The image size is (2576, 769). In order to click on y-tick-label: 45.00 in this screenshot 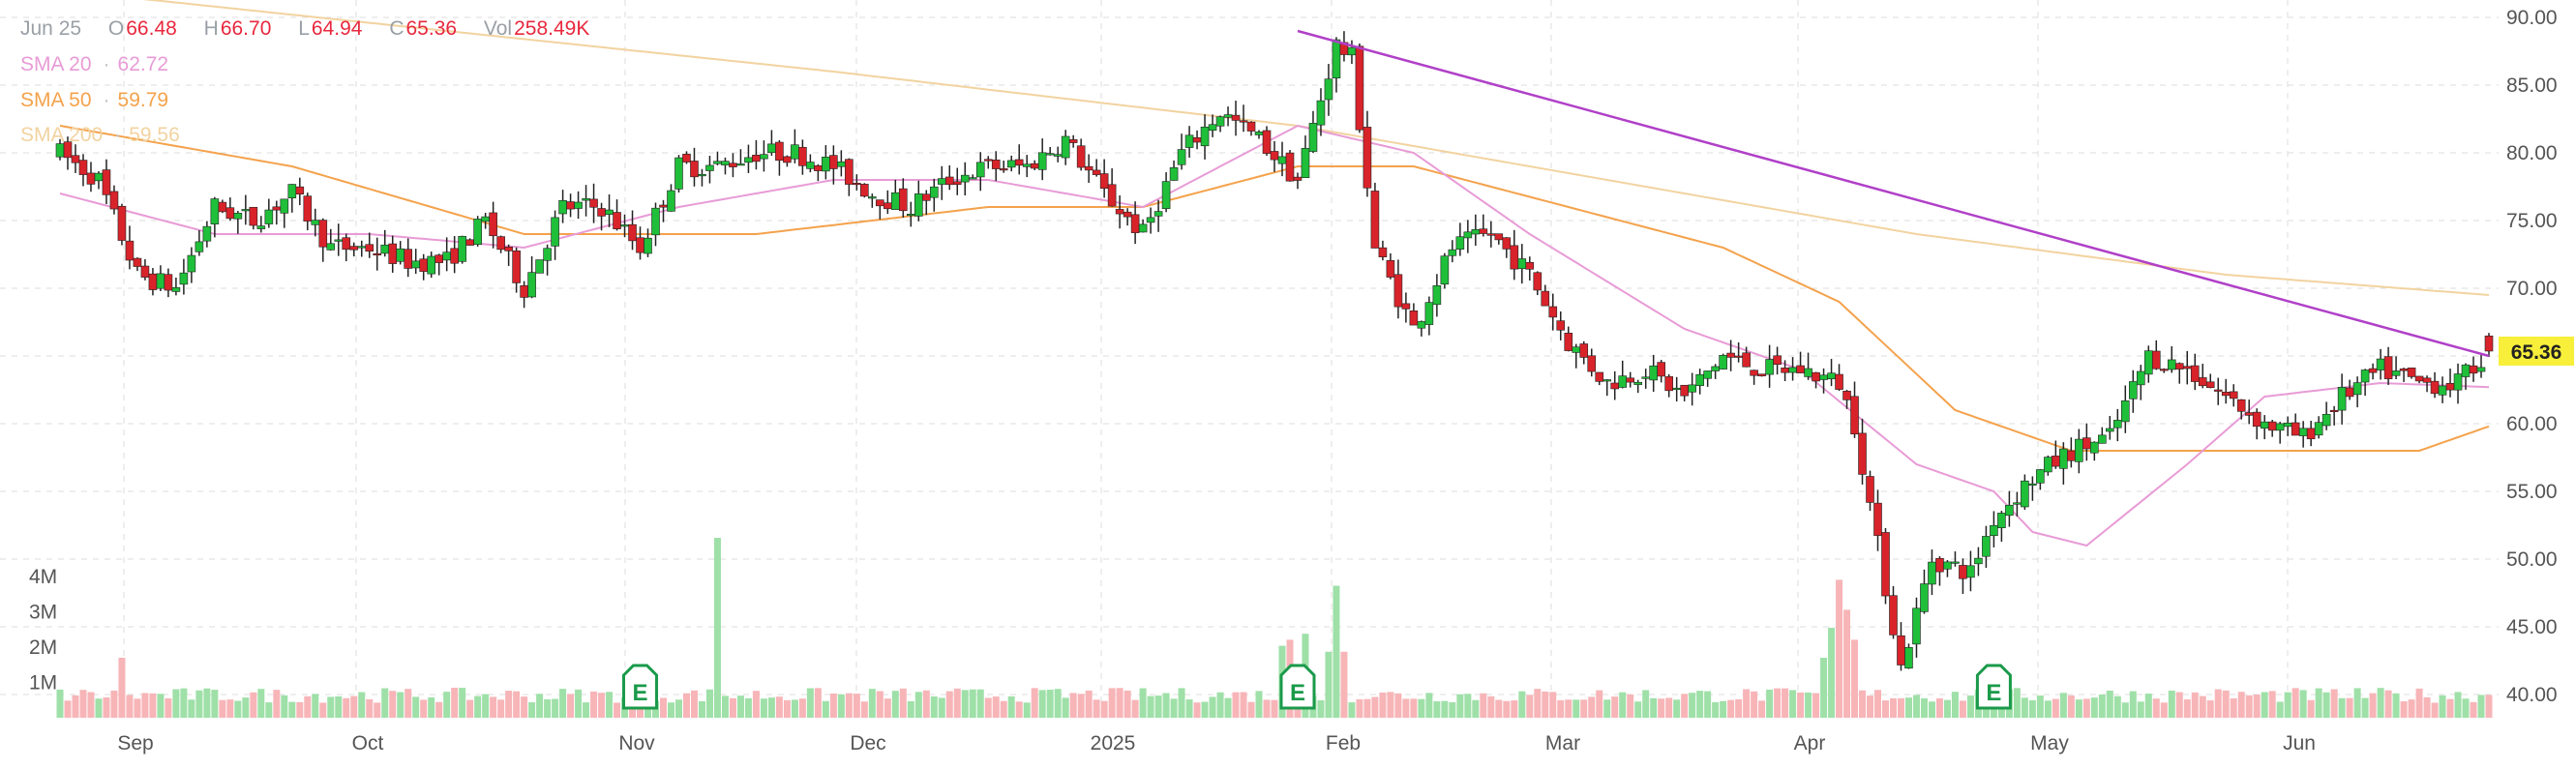, I will do `click(2532, 627)`.